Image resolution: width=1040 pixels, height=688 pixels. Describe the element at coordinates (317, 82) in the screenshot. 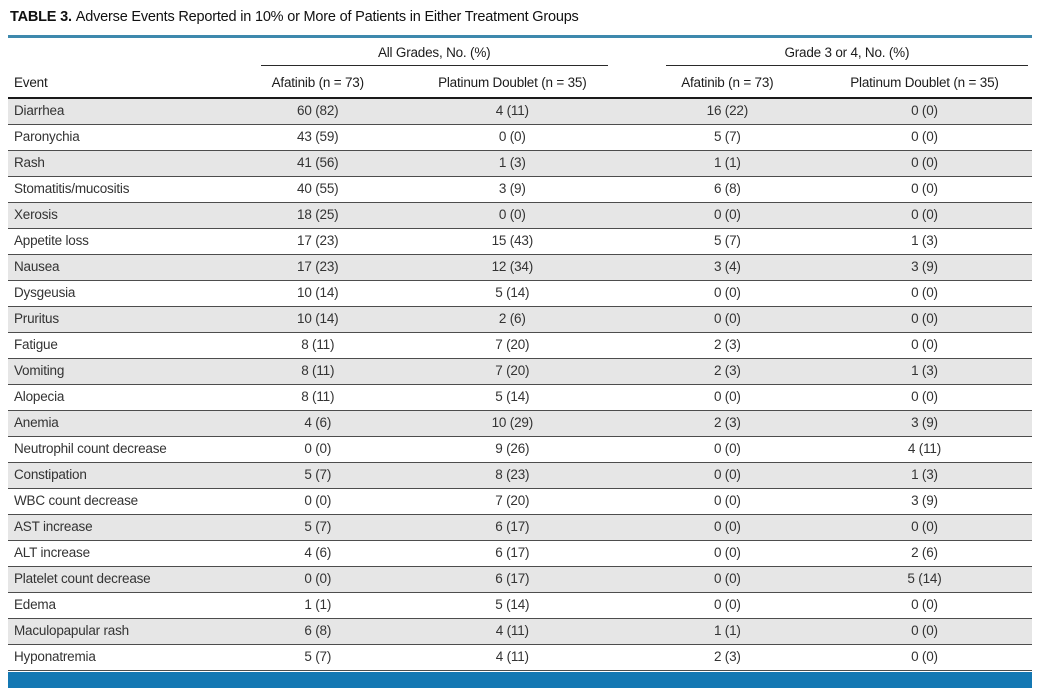

I see `column-header-afatinib-all: Afatinib (n = 73)` at that location.